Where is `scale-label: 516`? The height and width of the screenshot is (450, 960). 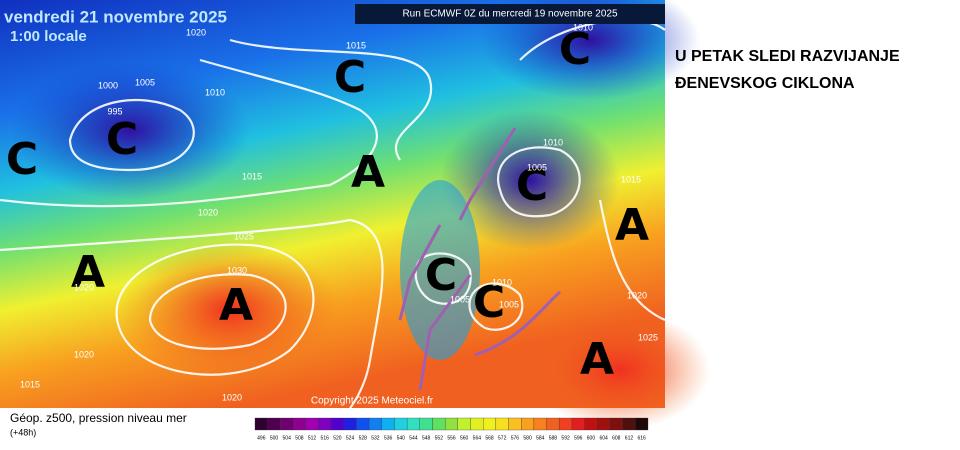 scale-label: 516 is located at coordinates (325, 438).